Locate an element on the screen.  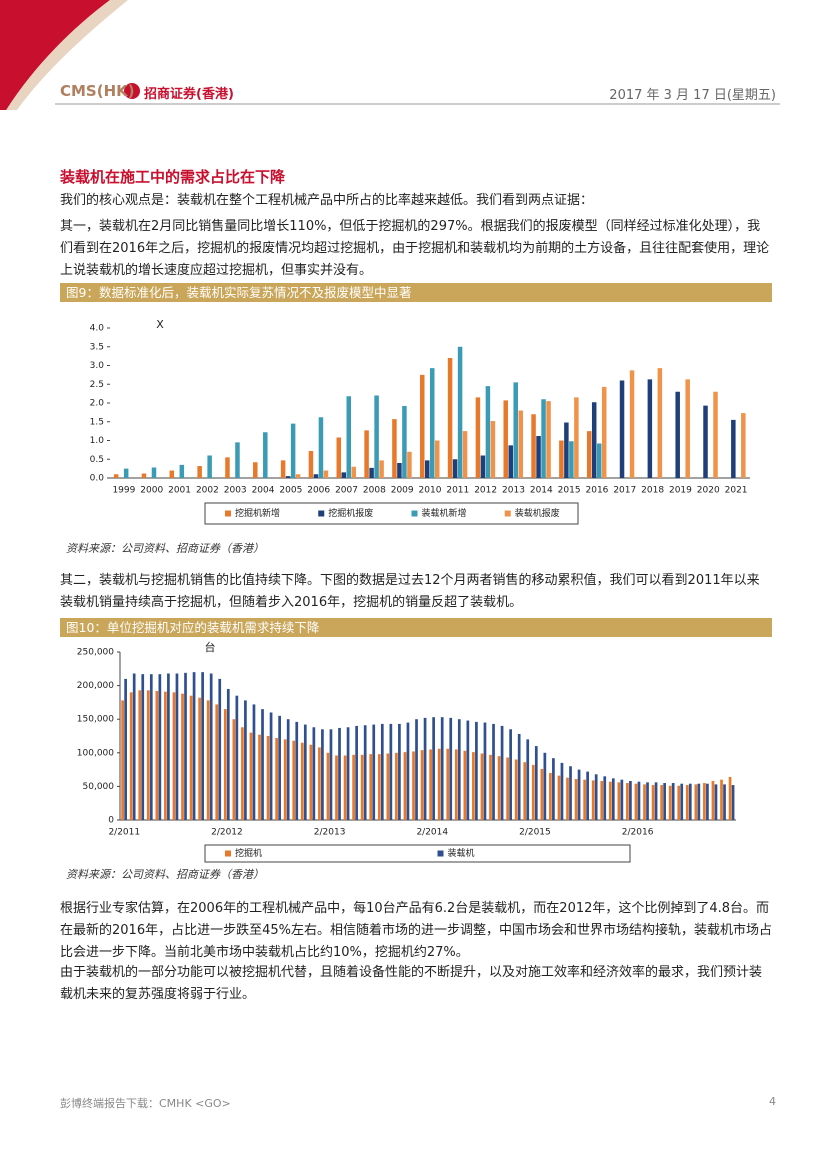
logo: CMS(HK) is located at coordinates (97, 91).